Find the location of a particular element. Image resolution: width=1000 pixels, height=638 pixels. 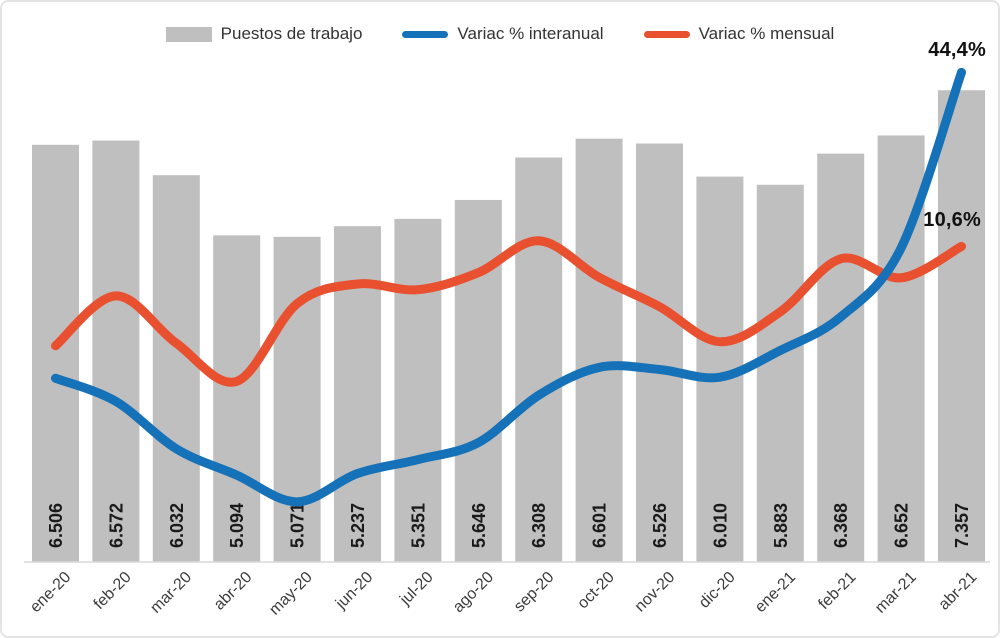

legend-item-interanual: Variac % interanual is located at coordinates (503, 34).